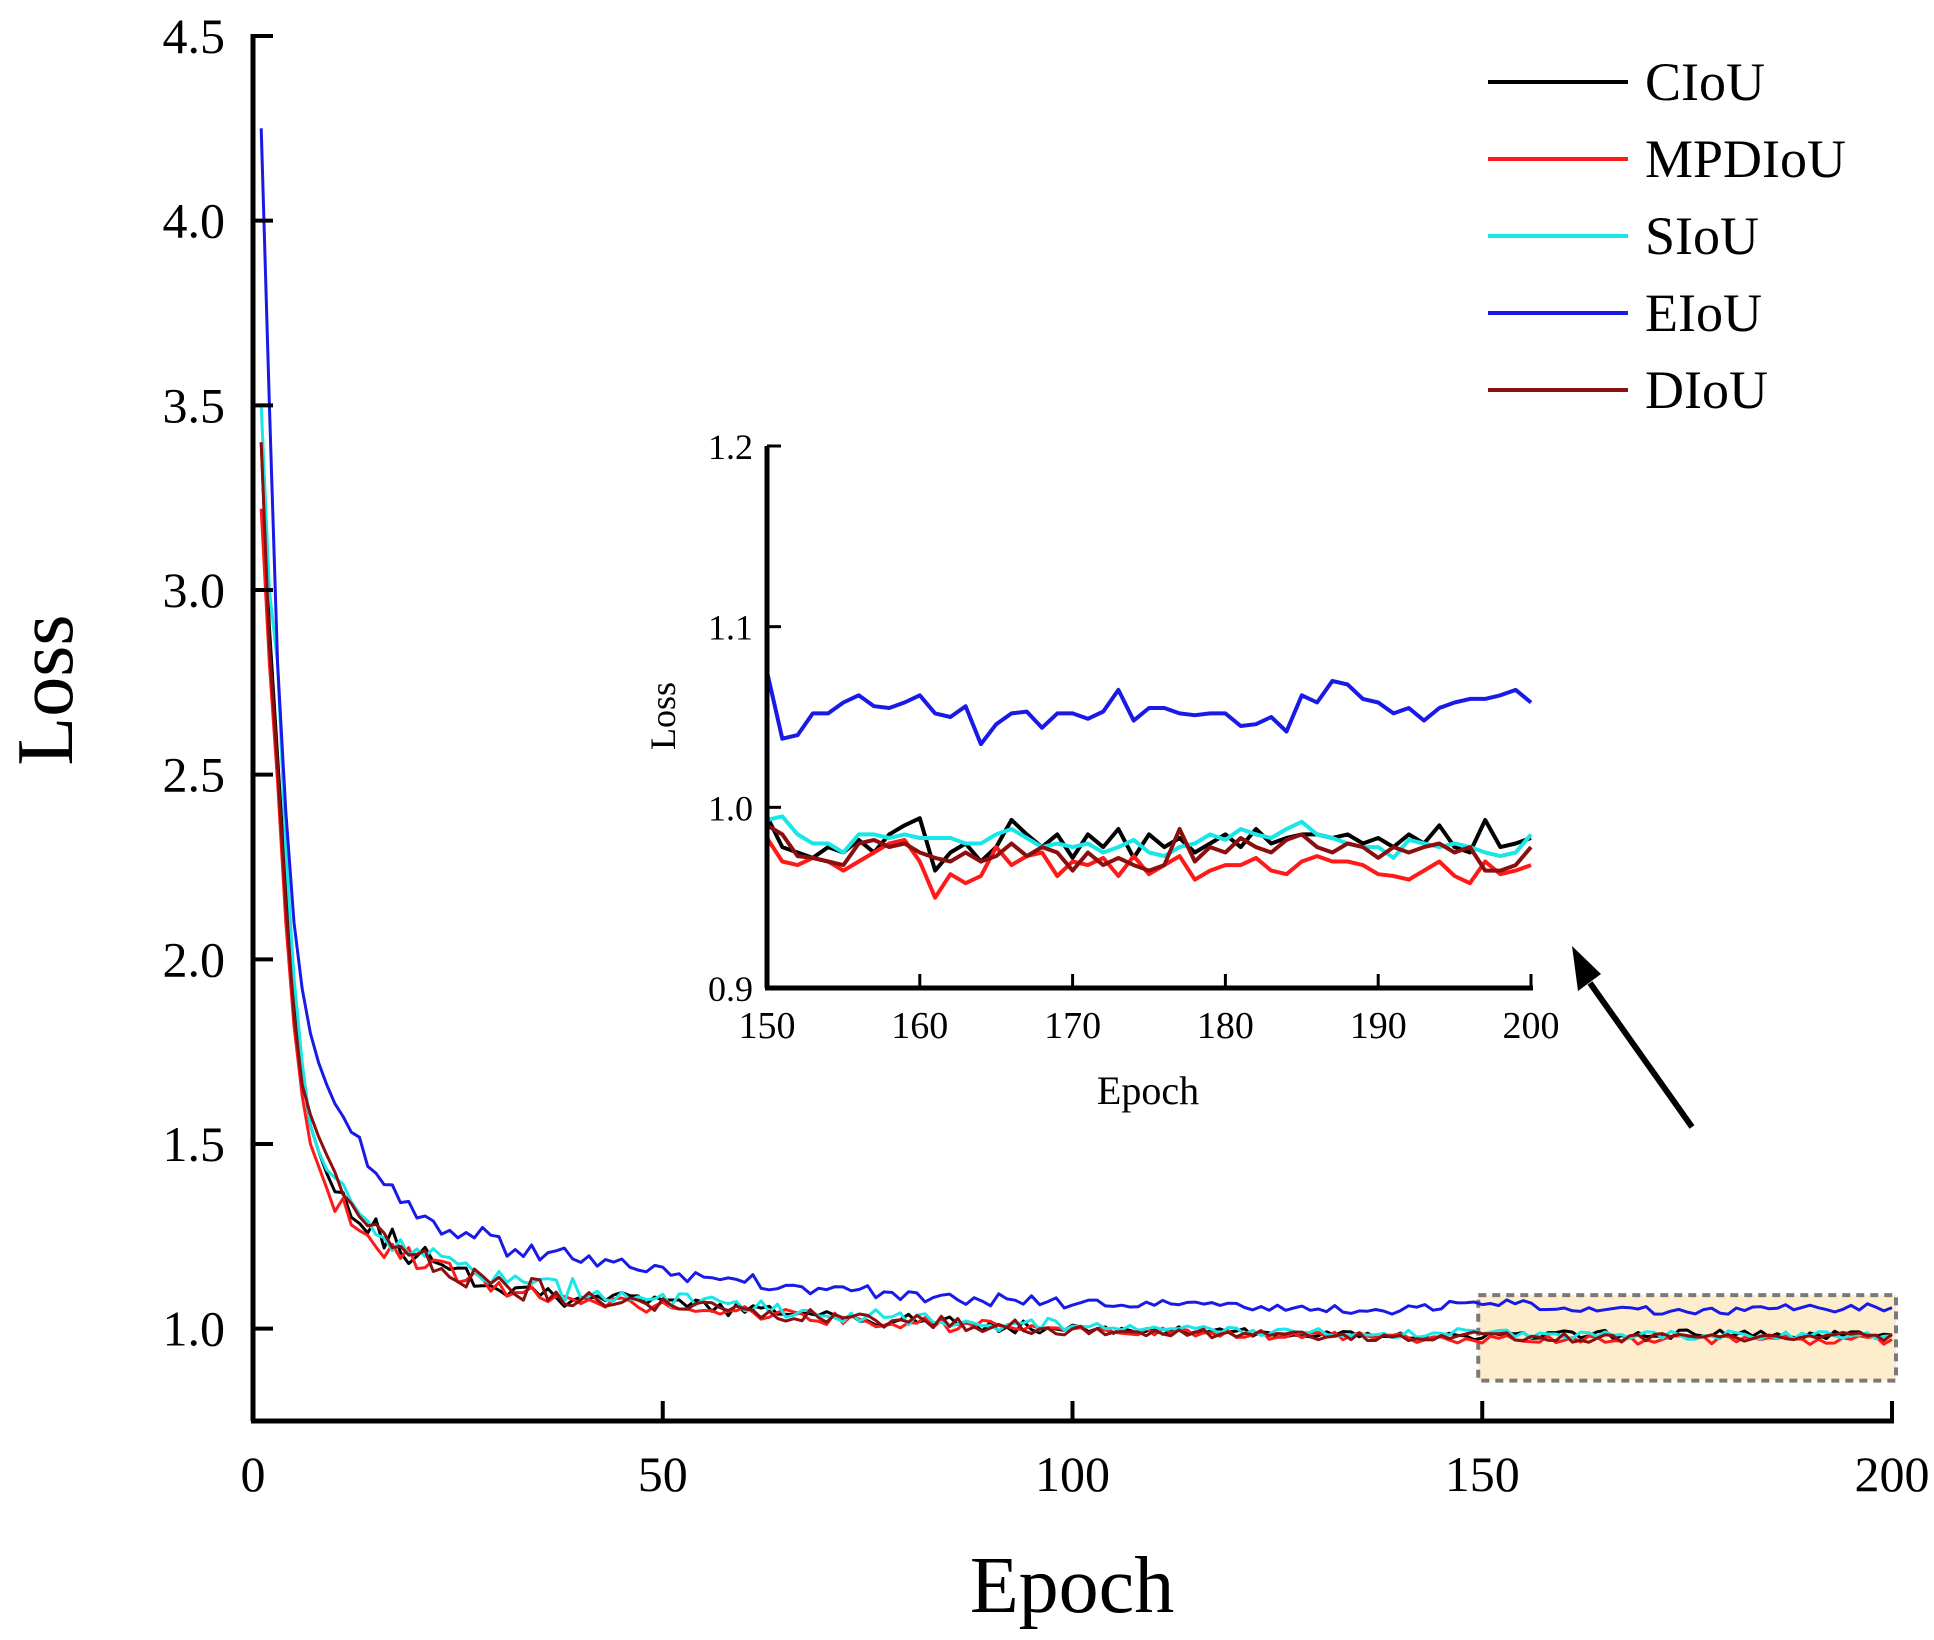  I want to click on inset-series-line-diou, so click(1149, 848).